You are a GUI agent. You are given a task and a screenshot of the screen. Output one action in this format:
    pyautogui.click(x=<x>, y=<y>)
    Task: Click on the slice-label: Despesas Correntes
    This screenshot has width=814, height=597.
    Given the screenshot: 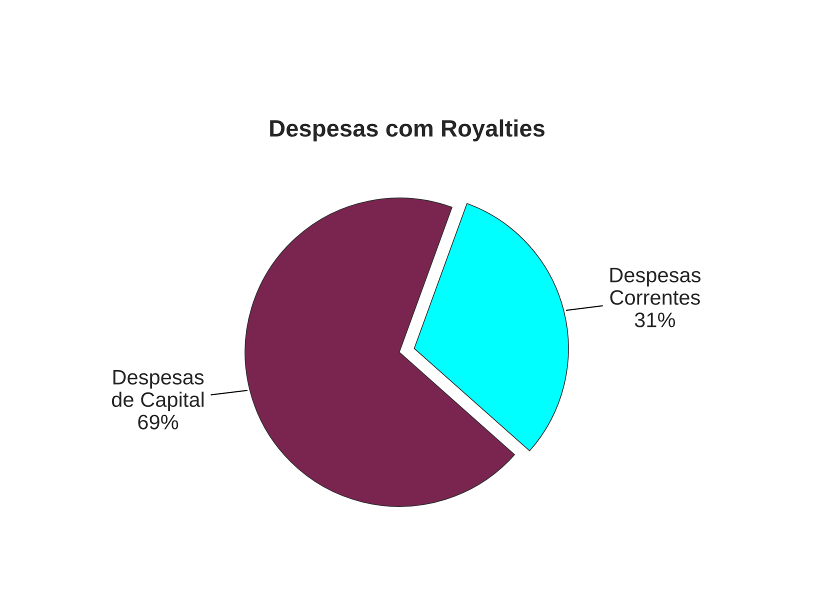 What is the action you would take?
    pyautogui.click(x=655, y=286)
    